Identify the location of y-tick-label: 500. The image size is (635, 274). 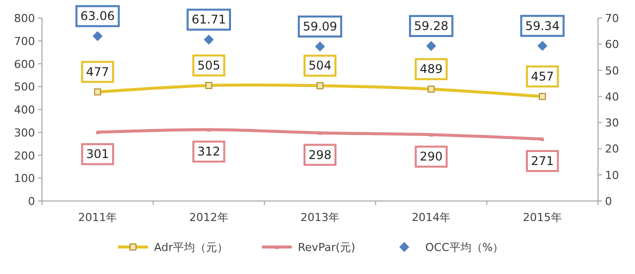
(24, 87).